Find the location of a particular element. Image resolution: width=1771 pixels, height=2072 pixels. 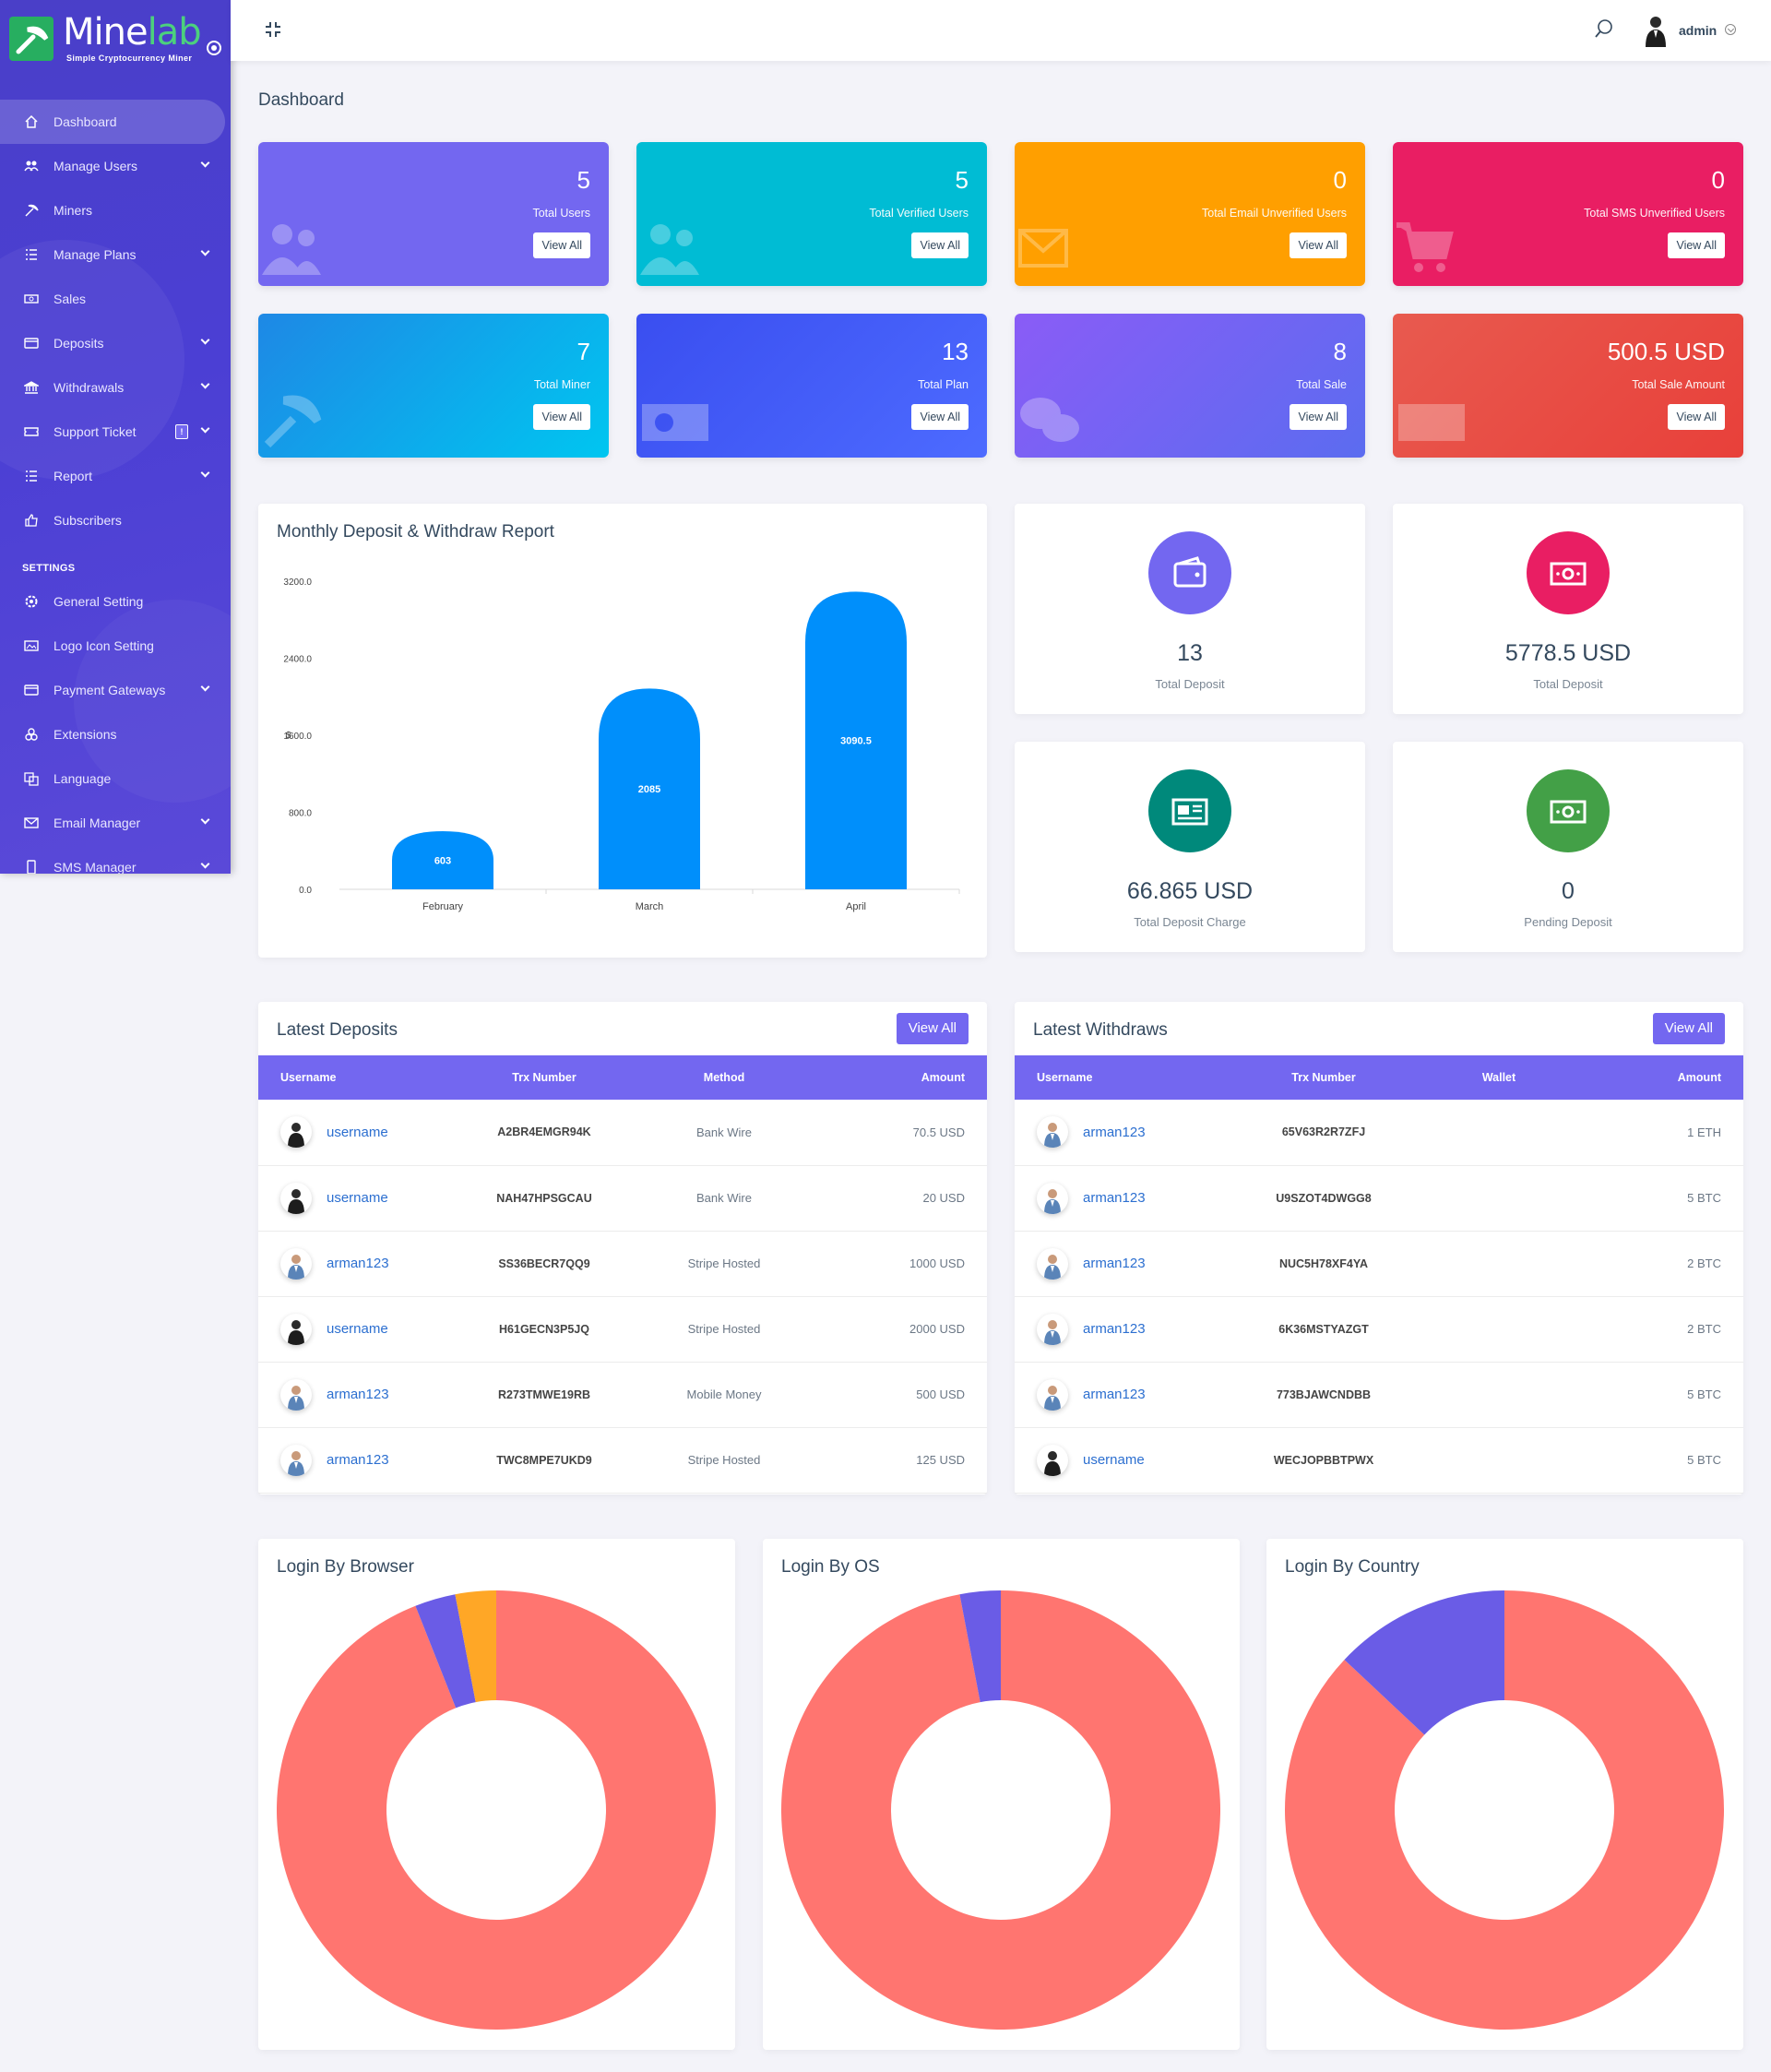

table-row: arman123 NUC5H78XF4YA 2 BTC is located at coordinates (1379, 1264).